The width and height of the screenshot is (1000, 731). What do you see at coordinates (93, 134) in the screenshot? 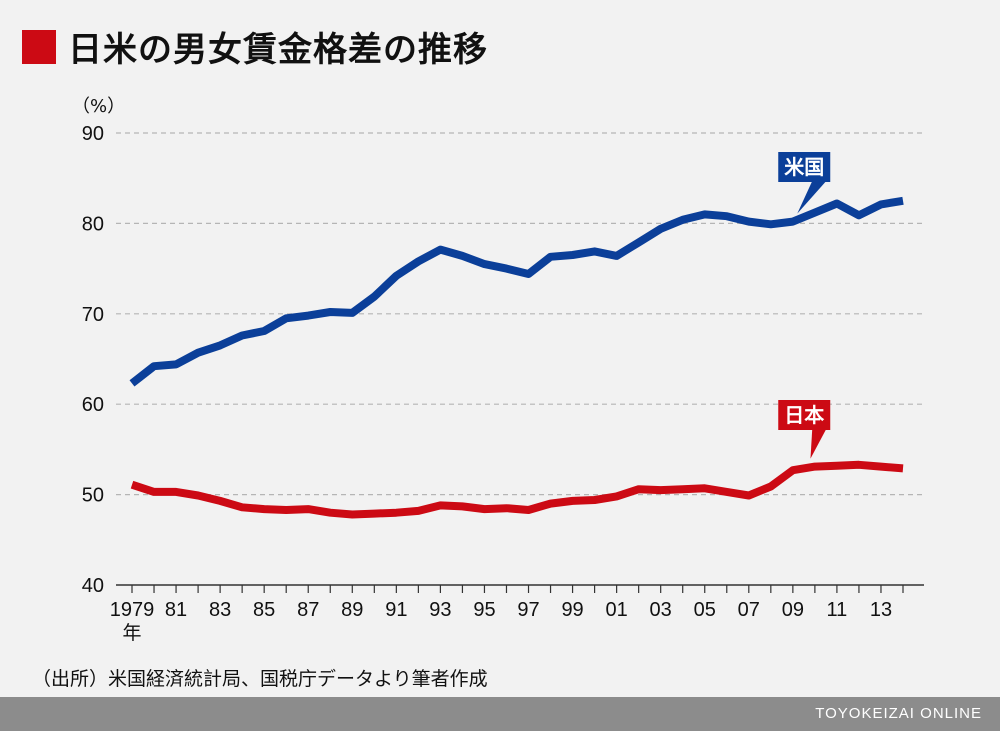
I see `y-tick-label: 90` at bounding box center [93, 134].